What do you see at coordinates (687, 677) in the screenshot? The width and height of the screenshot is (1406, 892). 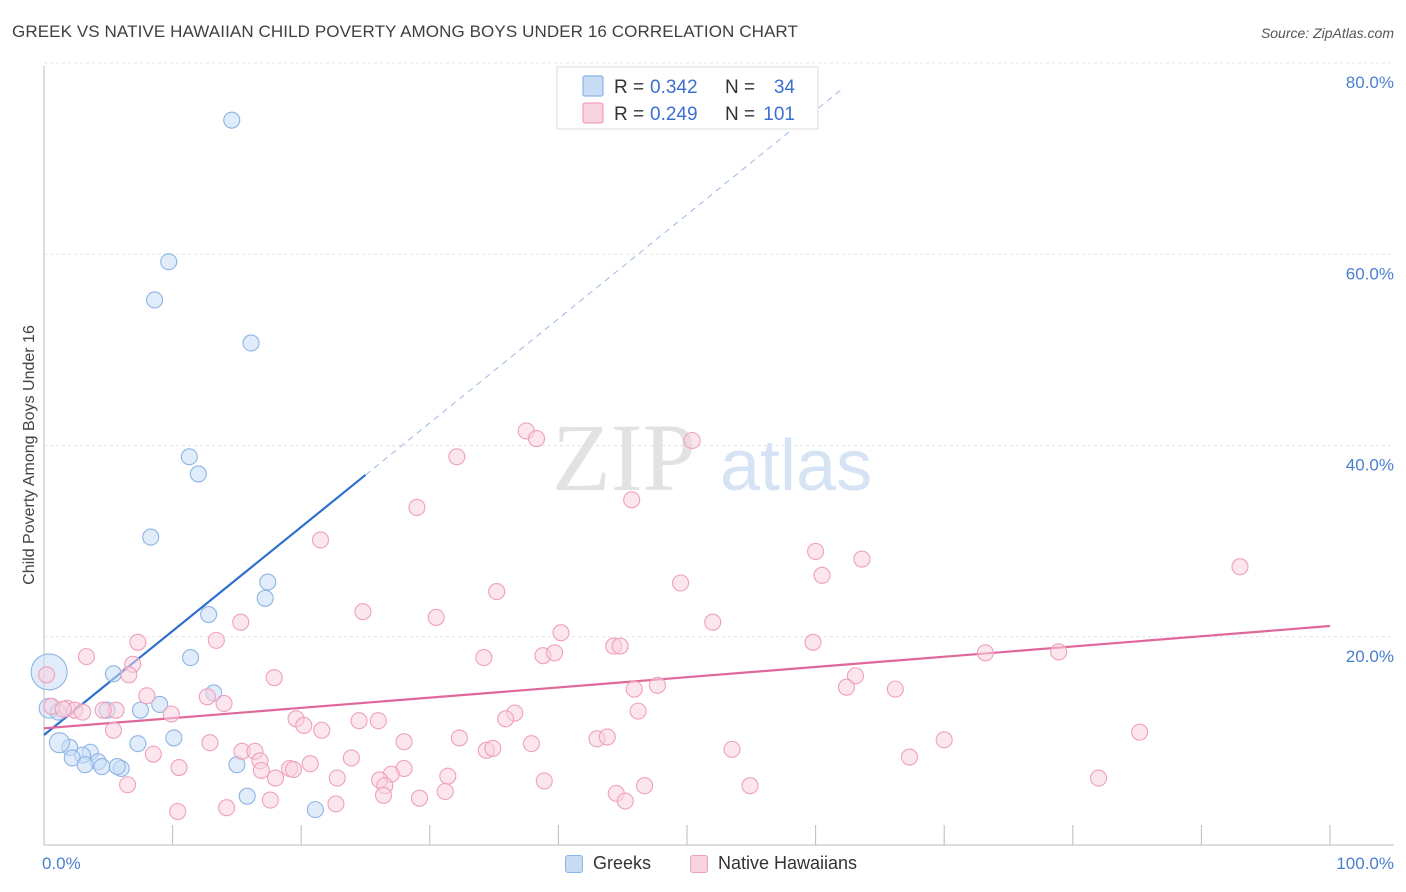 I see `trend-line-native-hawaiians` at bounding box center [687, 677].